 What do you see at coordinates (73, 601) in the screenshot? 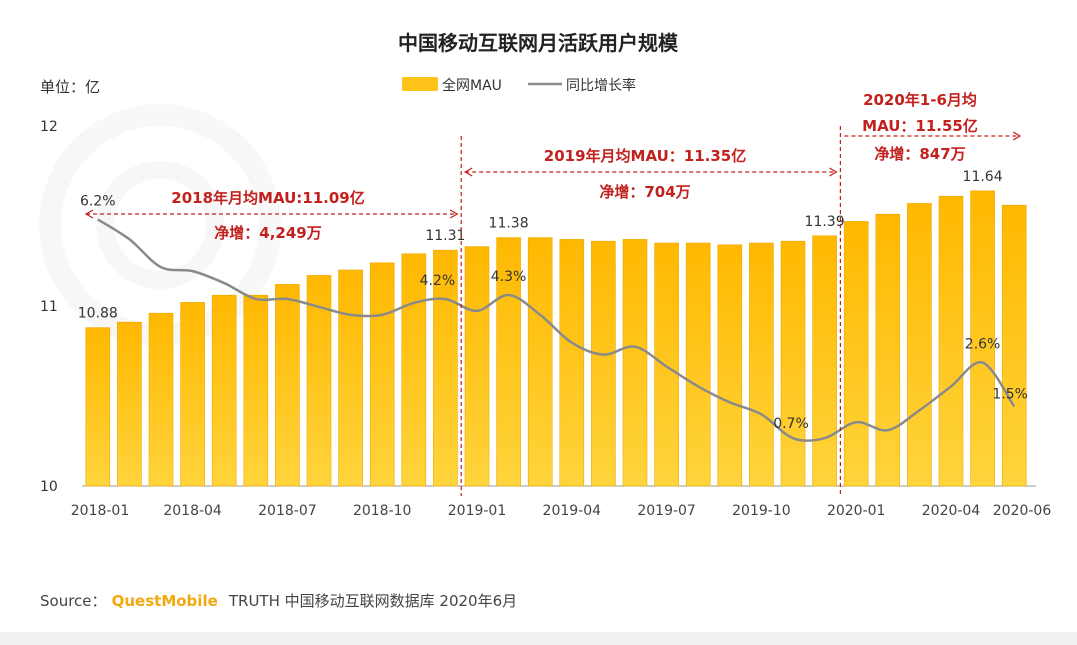
I see `source-prefix: Source：` at bounding box center [73, 601].